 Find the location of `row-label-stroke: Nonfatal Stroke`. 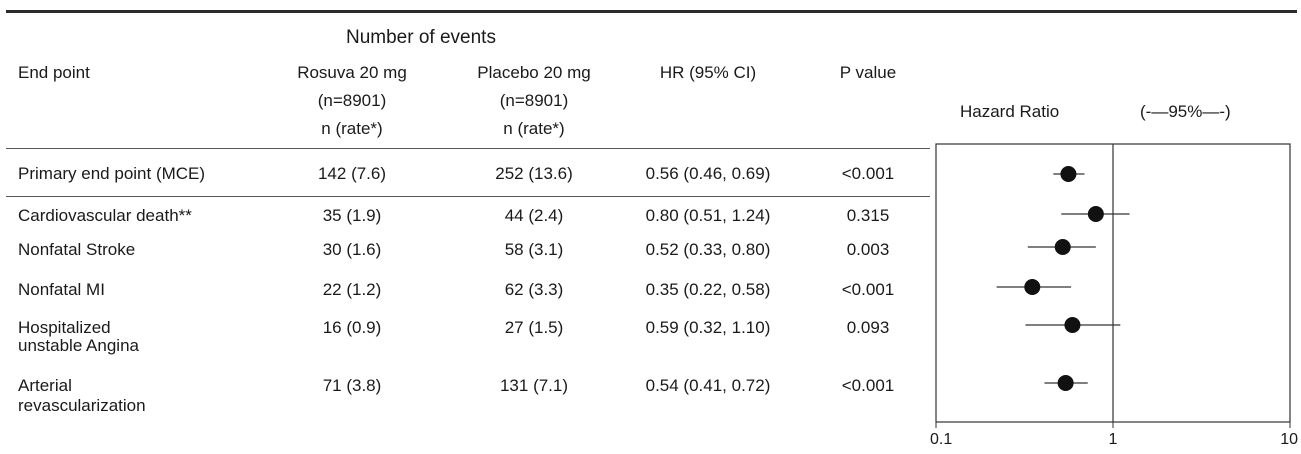

row-label-stroke: Nonfatal Stroke is located at coordinates (77, 249).